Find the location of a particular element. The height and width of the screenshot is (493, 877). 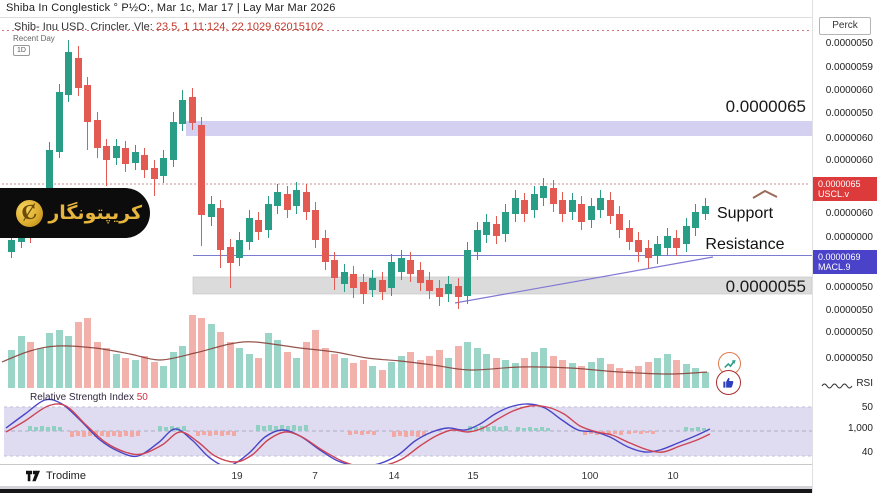

header-divider is located at coordinates (438, 17).